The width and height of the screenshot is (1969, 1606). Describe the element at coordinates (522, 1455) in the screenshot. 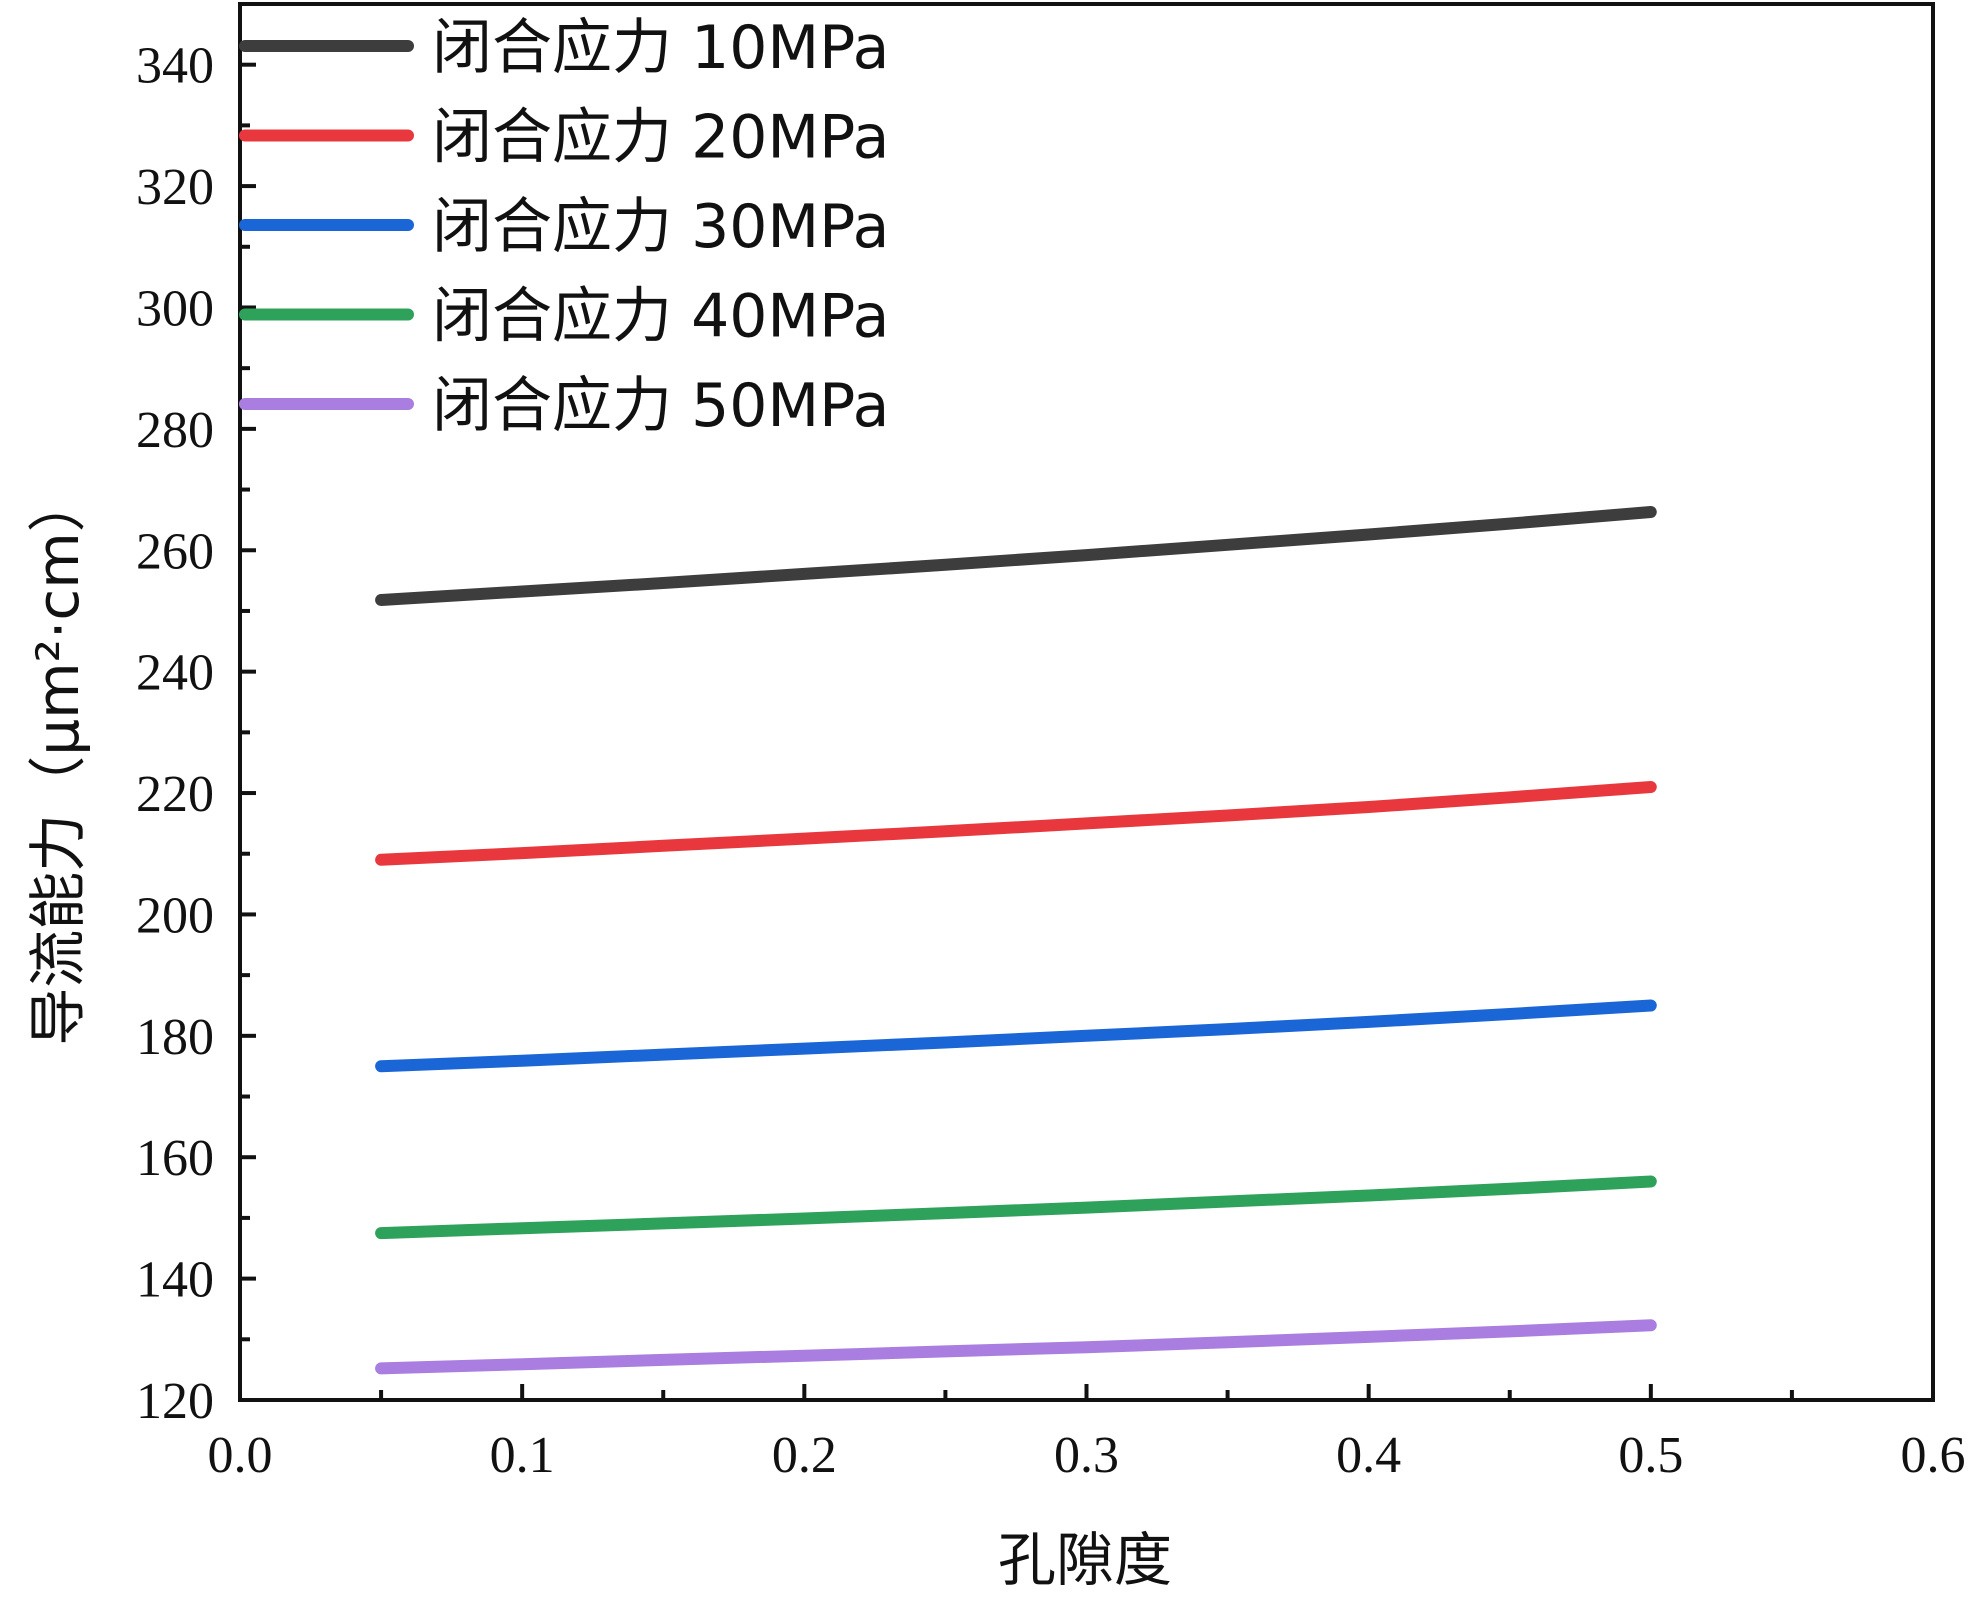

I see `x-tick-label: 0.1` at that location.